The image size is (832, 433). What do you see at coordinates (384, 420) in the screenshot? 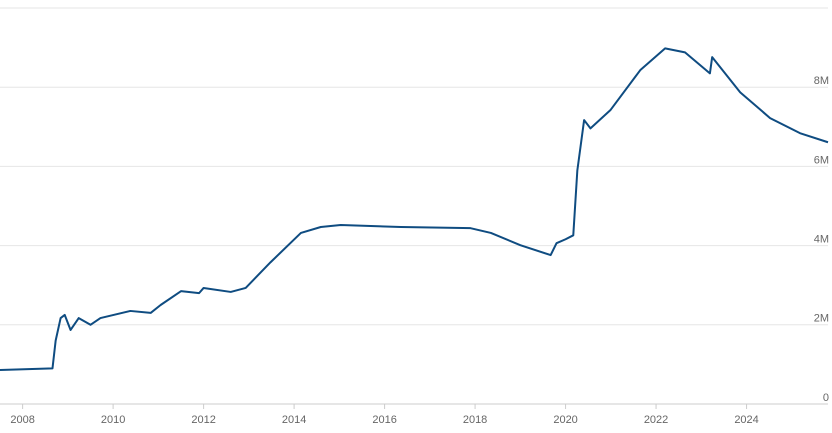
I see `x-tick-label: 2016` at bounding box center [384, 420].